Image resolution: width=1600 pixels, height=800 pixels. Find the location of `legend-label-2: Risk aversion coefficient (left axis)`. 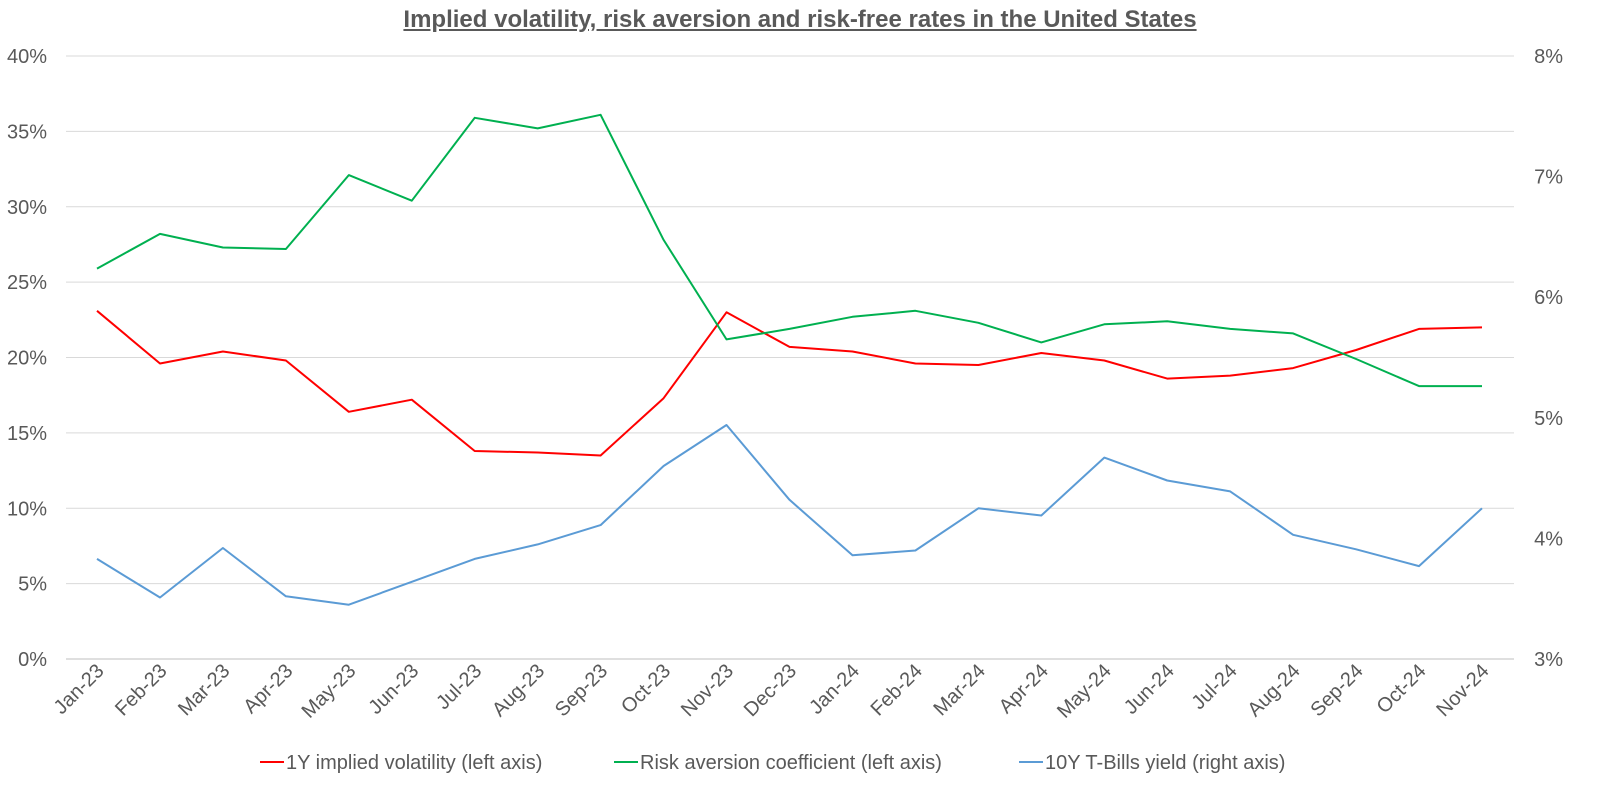

legend-label-2: Risk aversion coefficient (left axis) is located at coordinates (791, 763).